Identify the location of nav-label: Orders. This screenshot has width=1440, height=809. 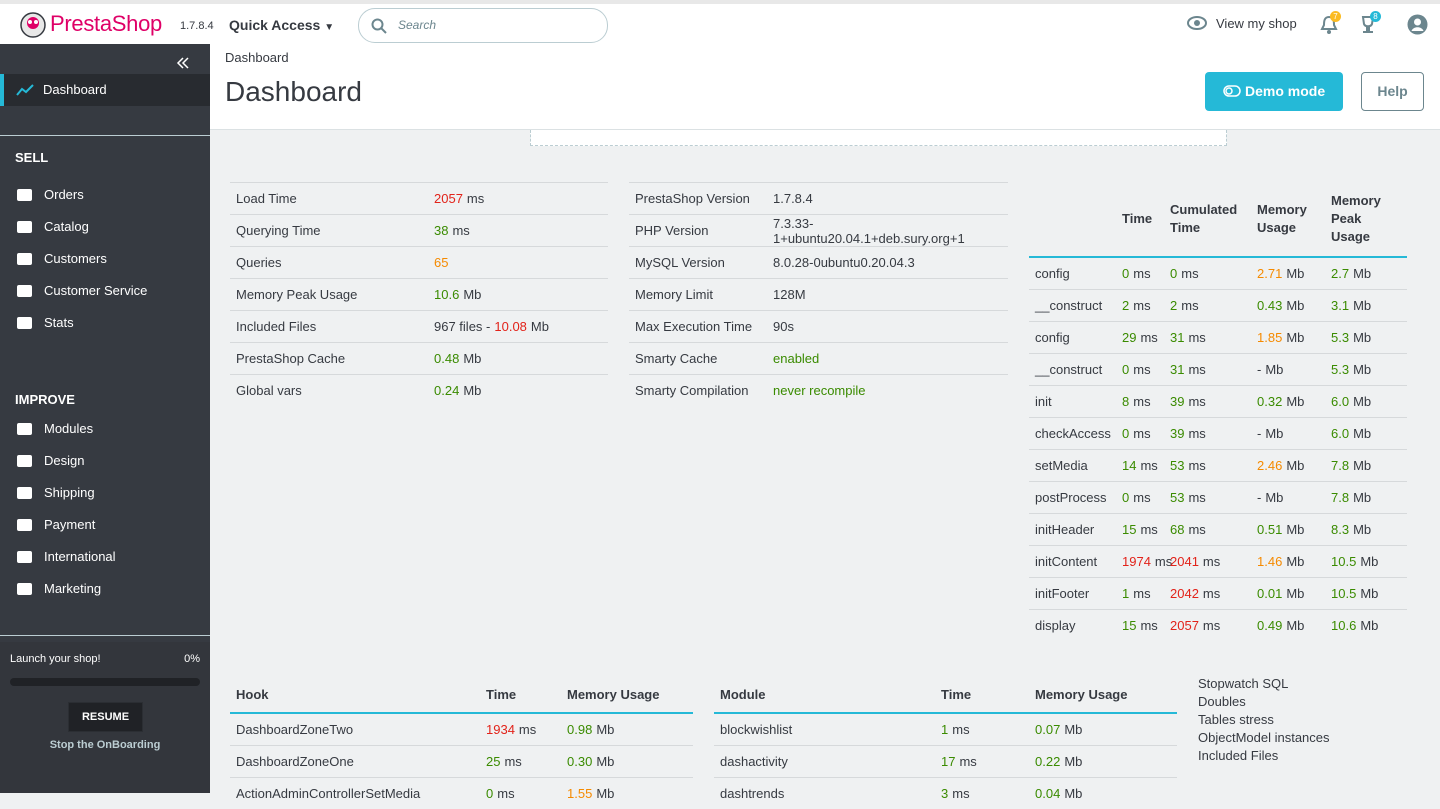
(64, 195).